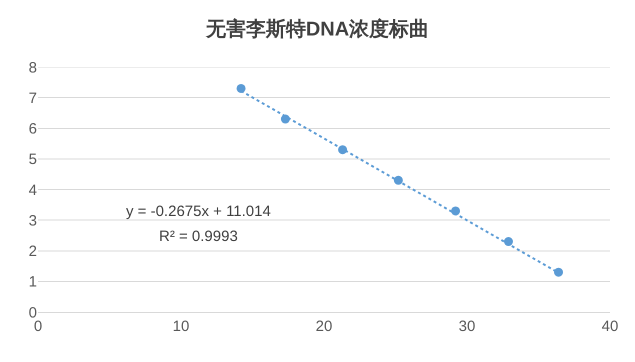 The width and height of the screenshot is (635, 362). What do you see at coordinates (317, 29) in the screenshot?
I see `chart-title: 无害李斯特DNA浓度标曲` at bounding box center [317, 29].